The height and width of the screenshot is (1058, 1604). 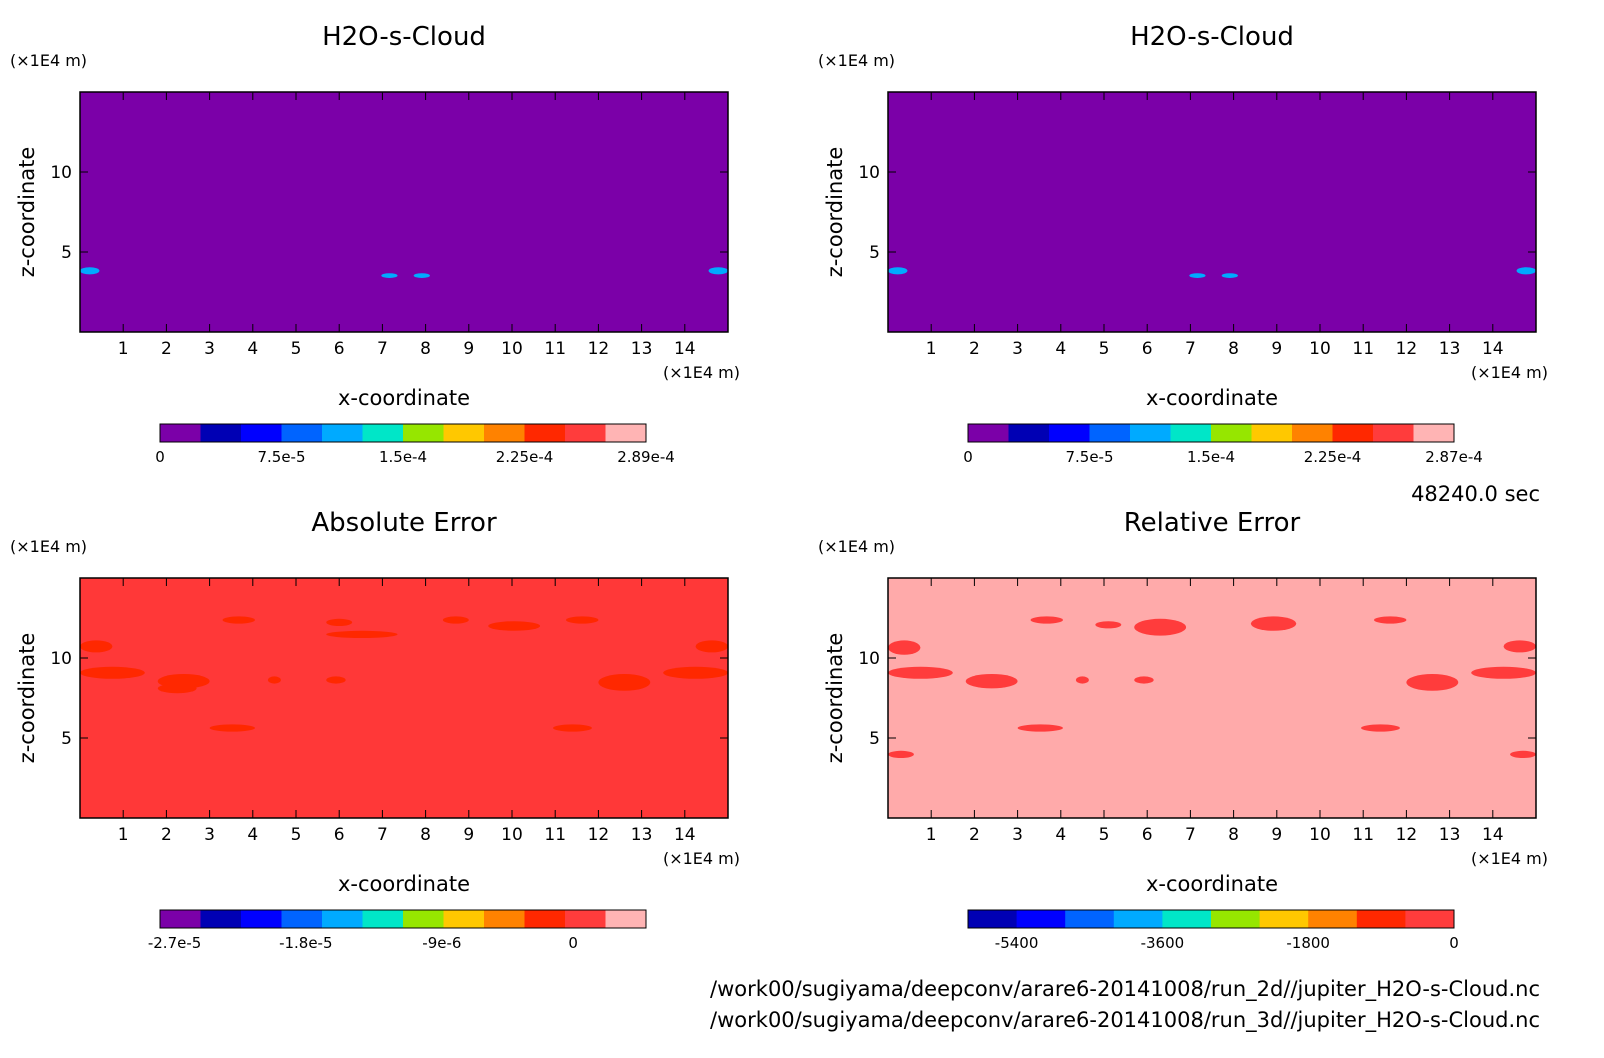 What do you see at coordinates (403, 457) in the screenshot?
I see `colorbar-tick-label: 1.5e-4` at bounding box center [403, 457].